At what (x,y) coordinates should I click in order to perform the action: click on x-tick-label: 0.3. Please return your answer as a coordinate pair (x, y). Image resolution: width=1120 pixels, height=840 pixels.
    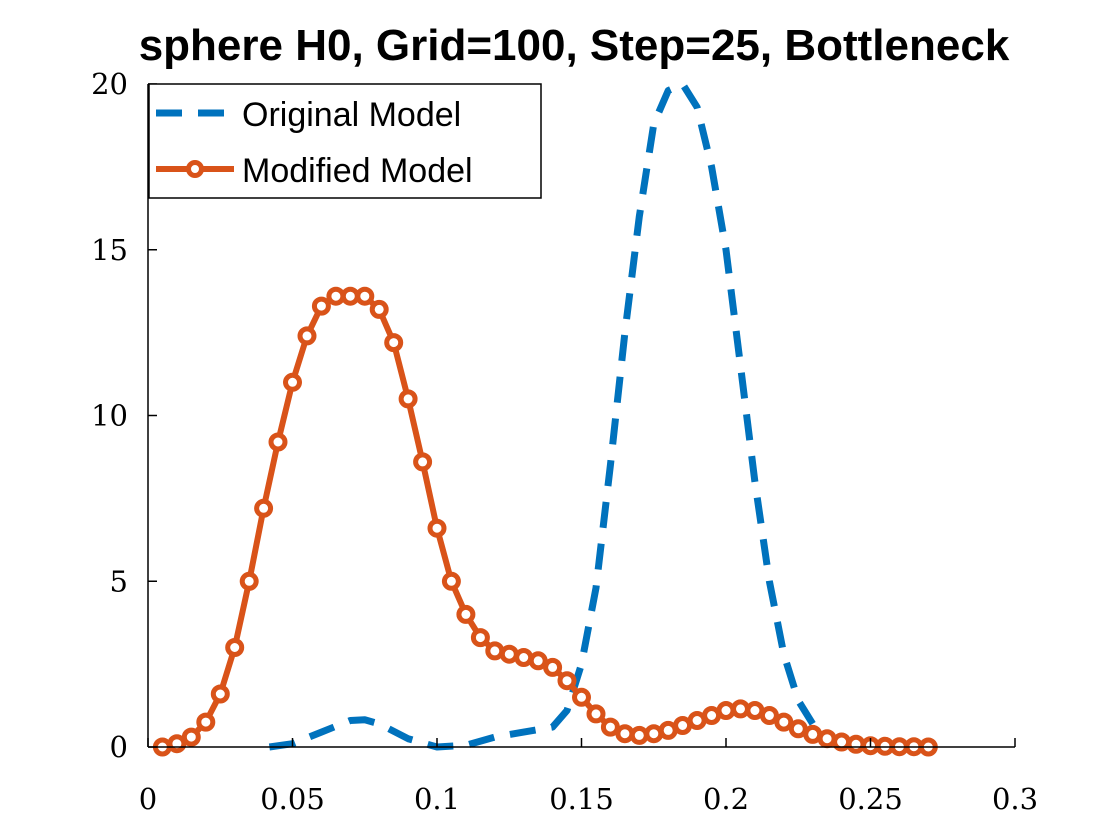
    Looking at the image, I should click on (1015, 799).